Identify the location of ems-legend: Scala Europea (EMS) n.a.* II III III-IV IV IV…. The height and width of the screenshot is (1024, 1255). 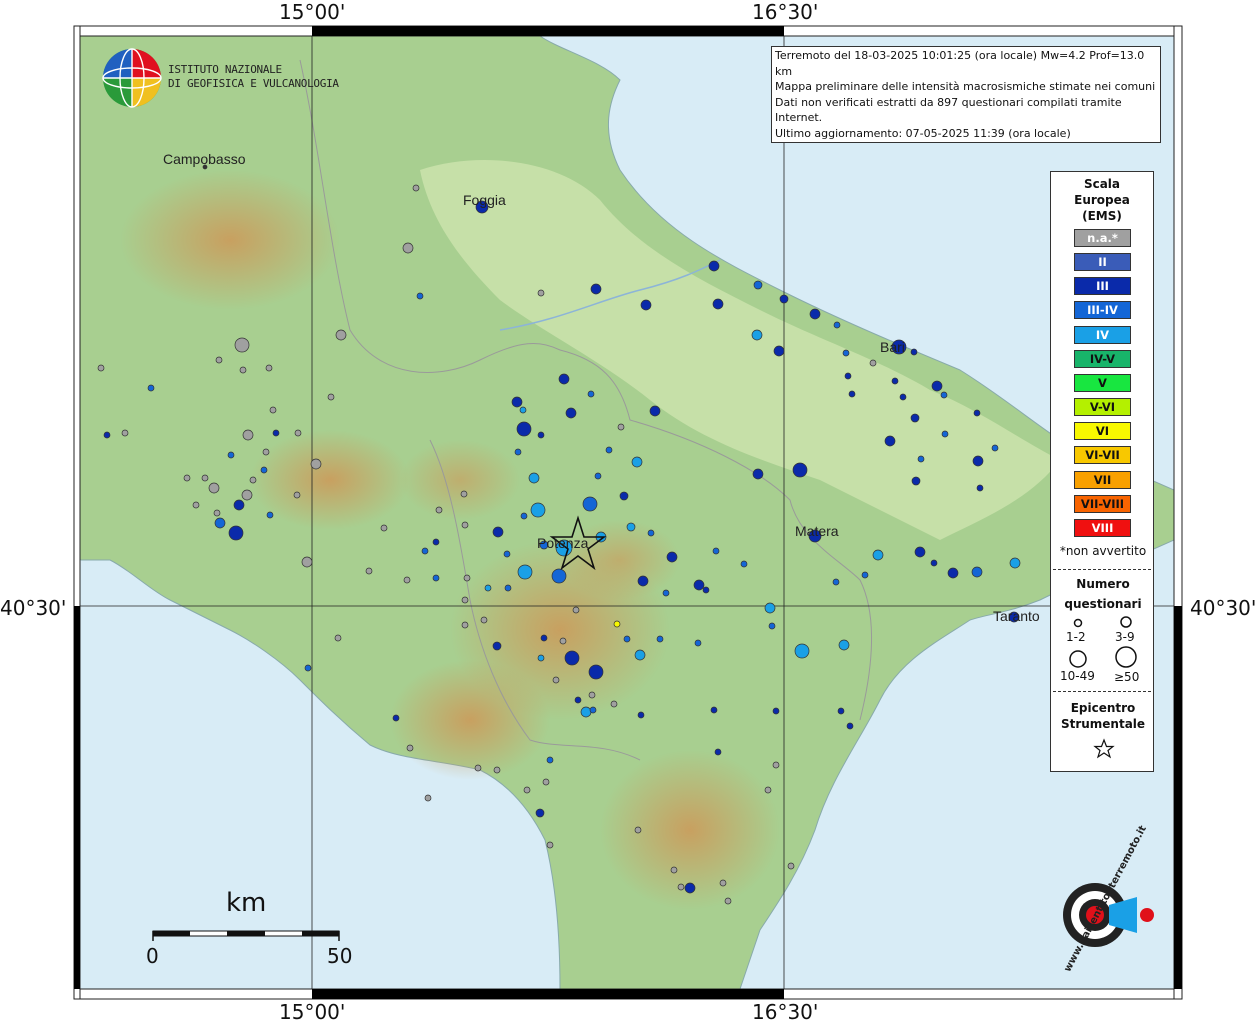
(1102, 471).